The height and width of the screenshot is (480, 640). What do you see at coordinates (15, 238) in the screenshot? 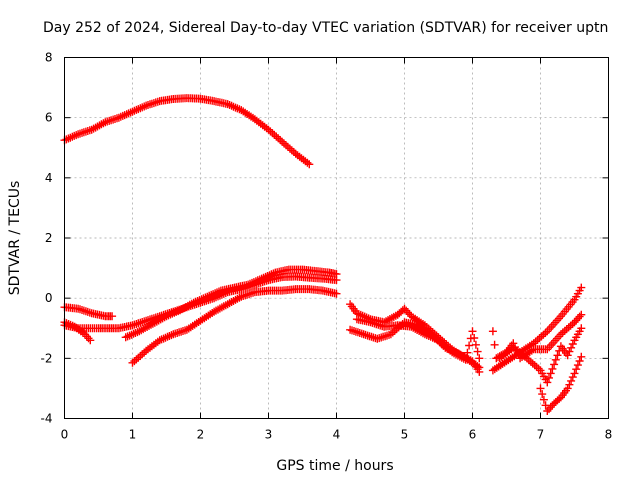
I see `y-axis-label: SDTVAR / TECUs` at bounding box center [15, 238].